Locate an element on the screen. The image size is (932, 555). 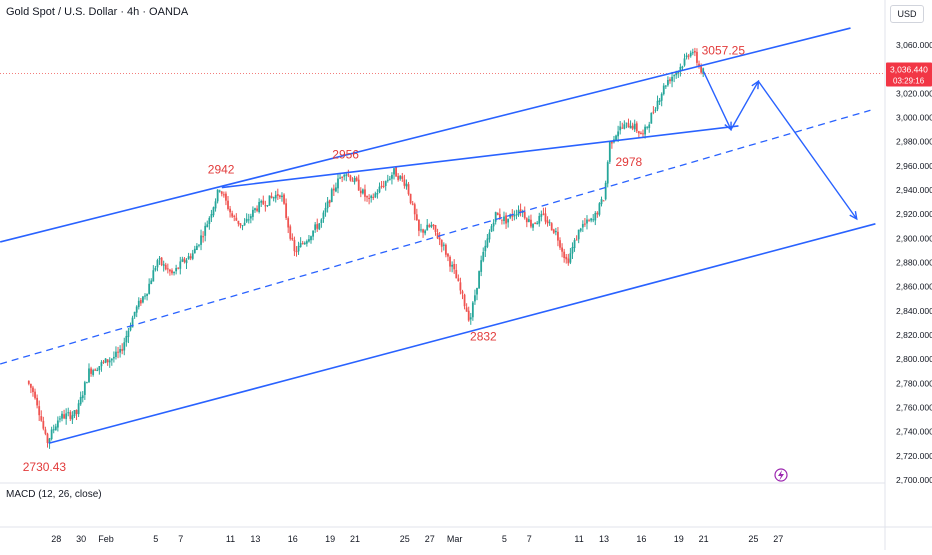
price-axis-tick: 2,900.000 is located at coordinates (914, 238).